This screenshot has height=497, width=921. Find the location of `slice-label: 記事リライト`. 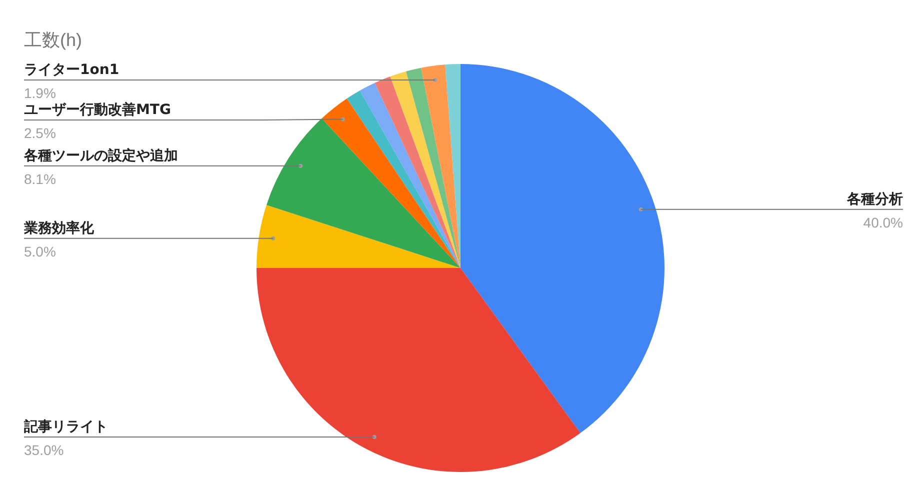

slice-label: 記事リライト is located at coordinates (65, 427).